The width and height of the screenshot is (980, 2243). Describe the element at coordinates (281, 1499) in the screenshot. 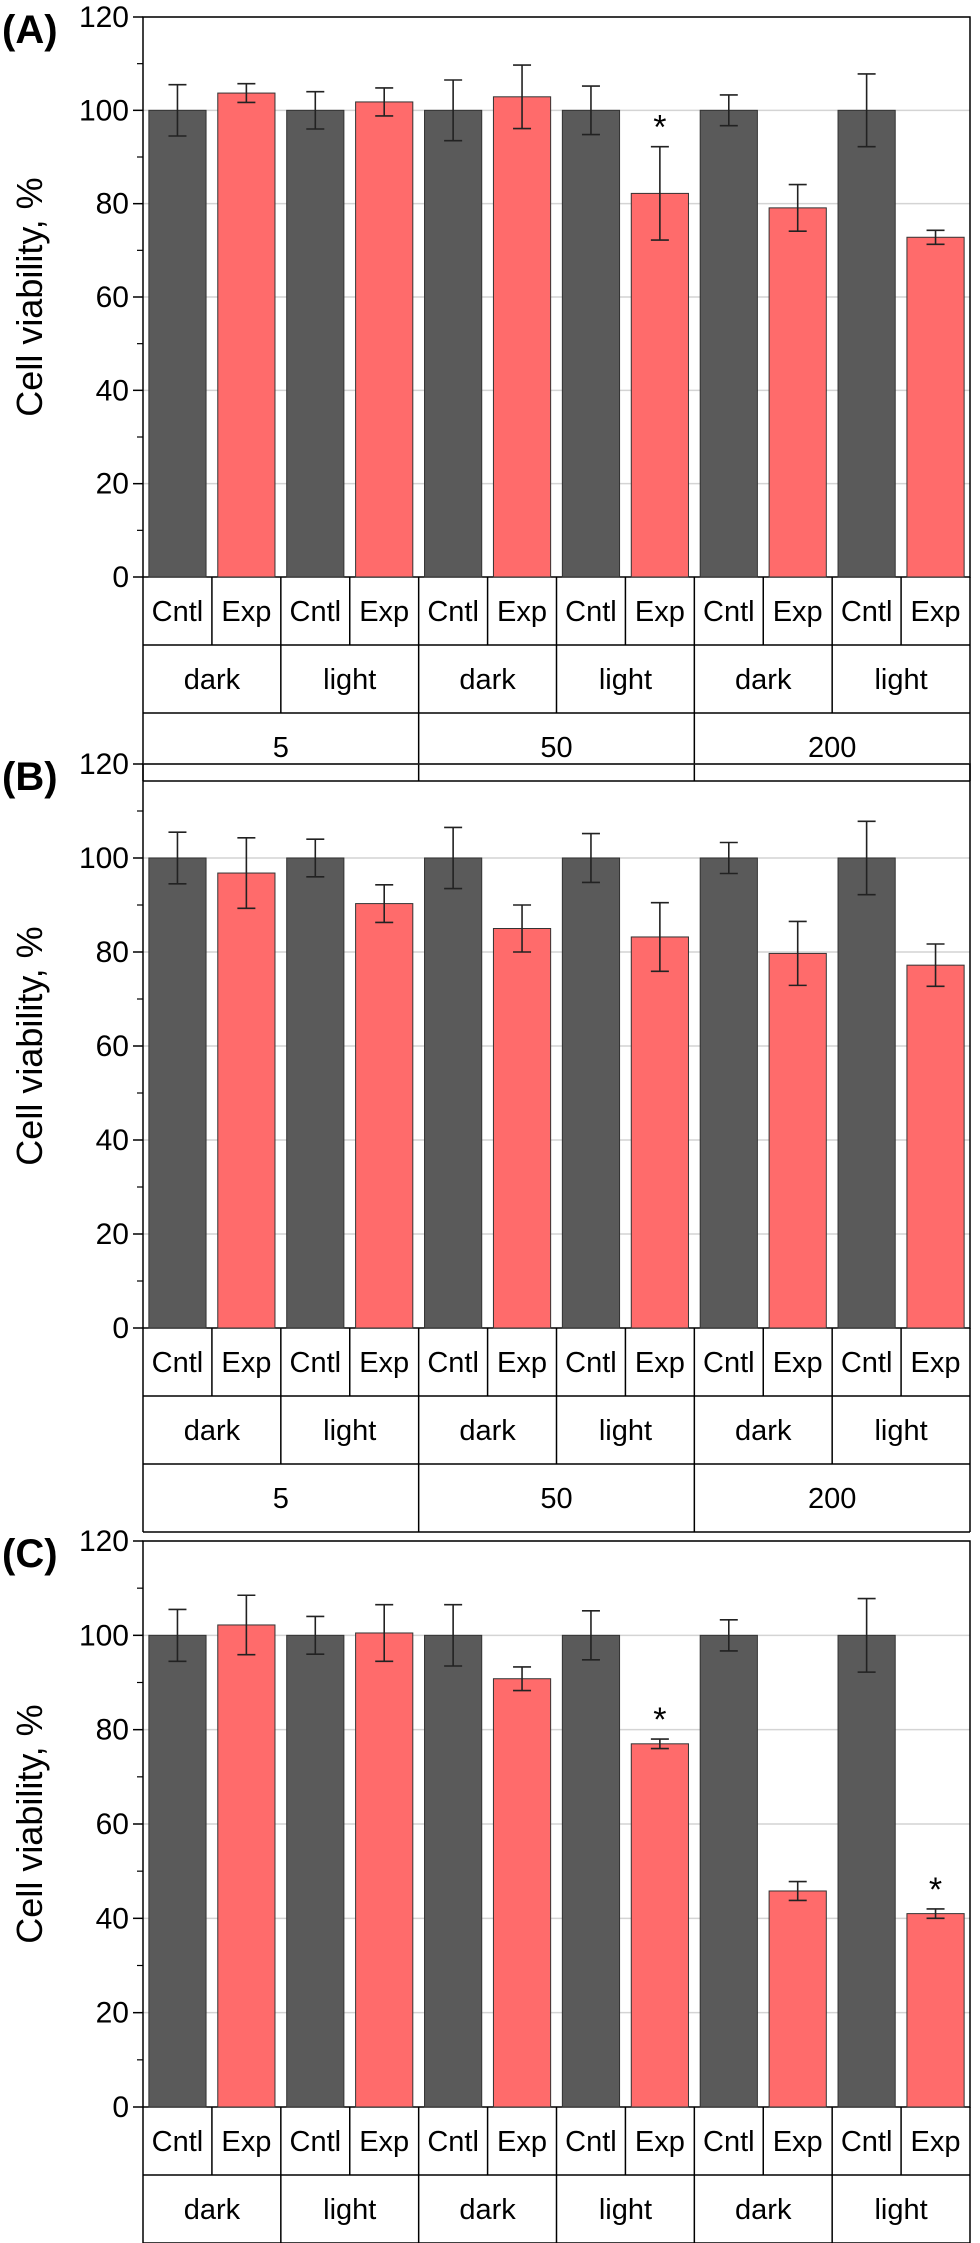

I see `category-label: 5` at that location.